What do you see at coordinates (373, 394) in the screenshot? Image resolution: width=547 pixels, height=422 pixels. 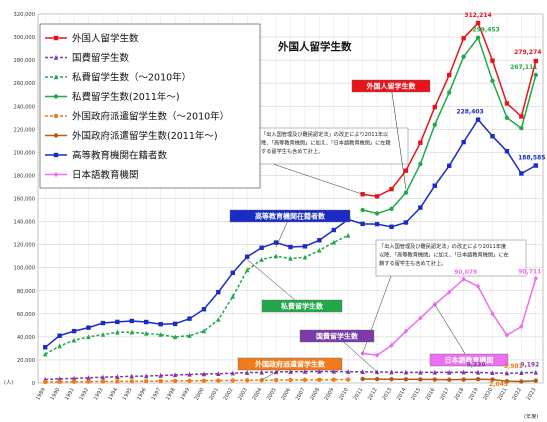 I see `x-tick-label: 2012` at bounding box center [373, 394].